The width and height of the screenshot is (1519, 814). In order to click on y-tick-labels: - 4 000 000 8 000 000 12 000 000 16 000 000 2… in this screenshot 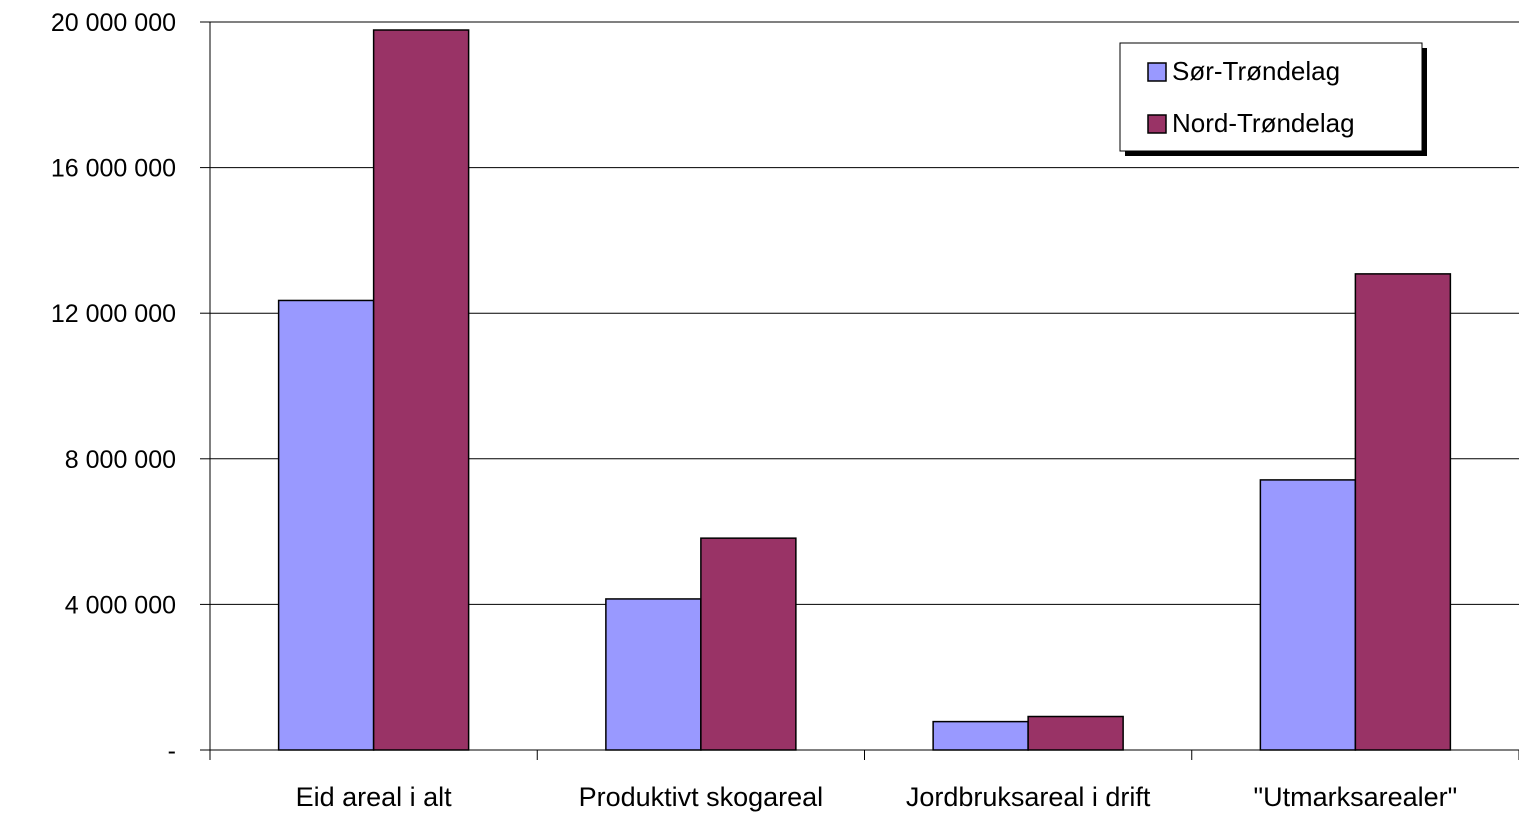, I will do `click(113, 387)`.